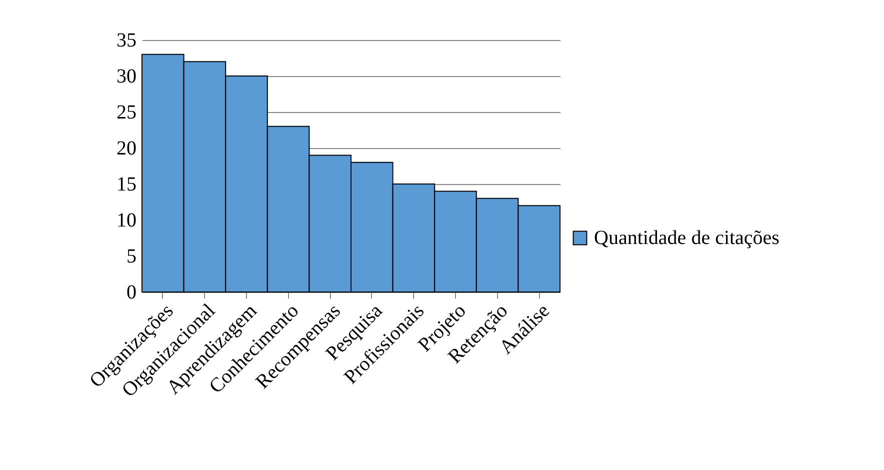 The width and height of the screenshot is (884, 470). What do you see at coordinates (126, 41) in the screenshot?
I see `y-tick-label: 35` at bounding box center [126, 41].